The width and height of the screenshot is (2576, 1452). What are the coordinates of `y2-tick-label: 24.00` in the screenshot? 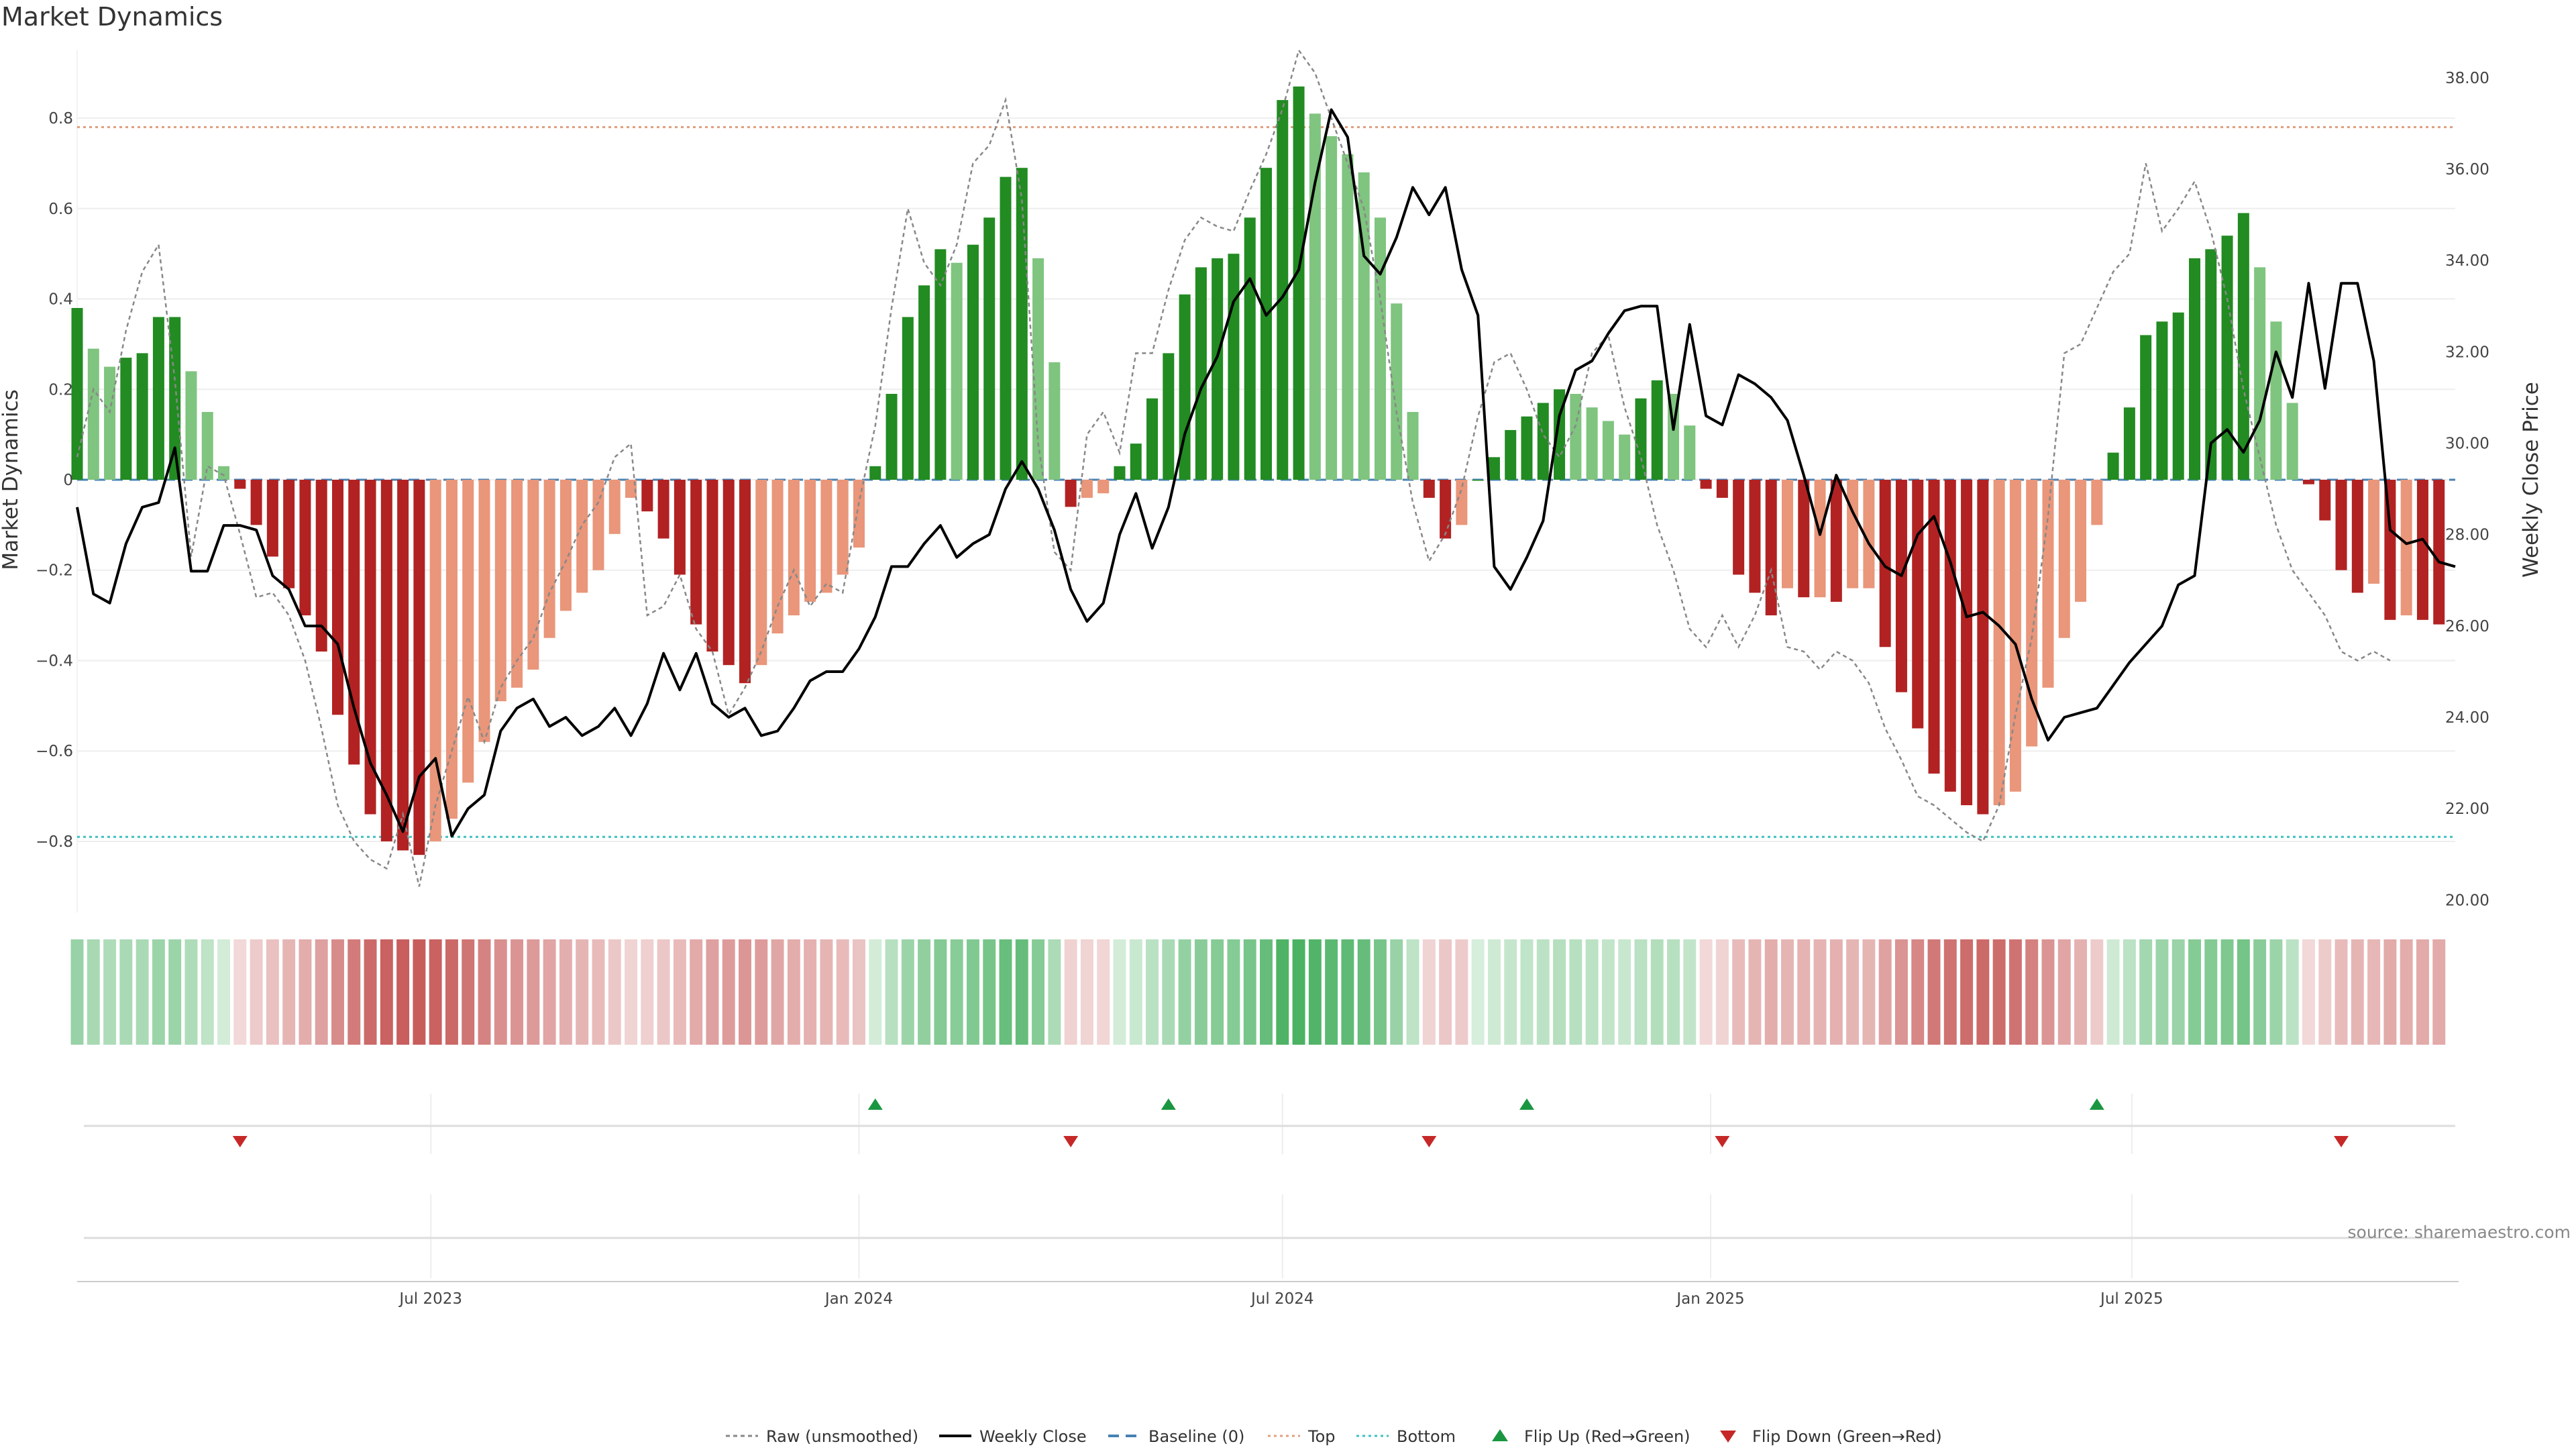 It's located at (2467, 718).